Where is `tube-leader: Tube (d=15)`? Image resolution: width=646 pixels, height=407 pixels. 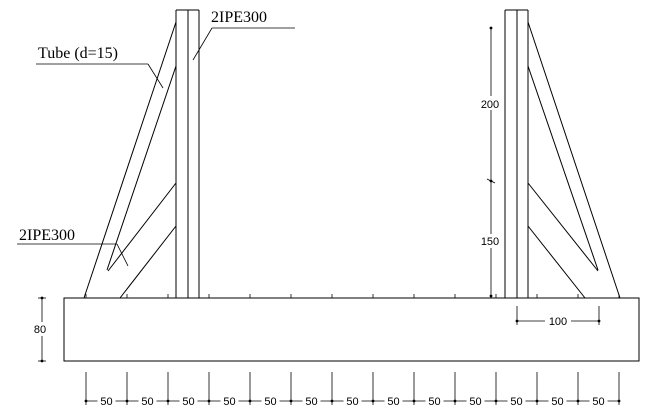
tube-leader: Tube (d=15) is located at coordinates (100, 67).